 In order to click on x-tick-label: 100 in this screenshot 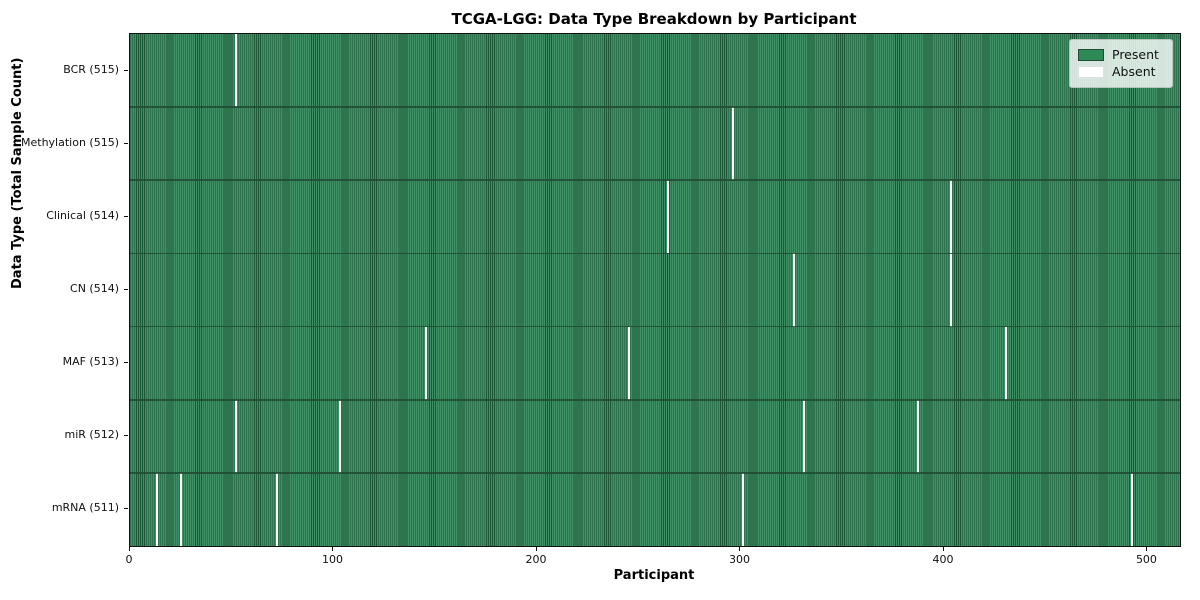, I will do `click(332, 559)`.